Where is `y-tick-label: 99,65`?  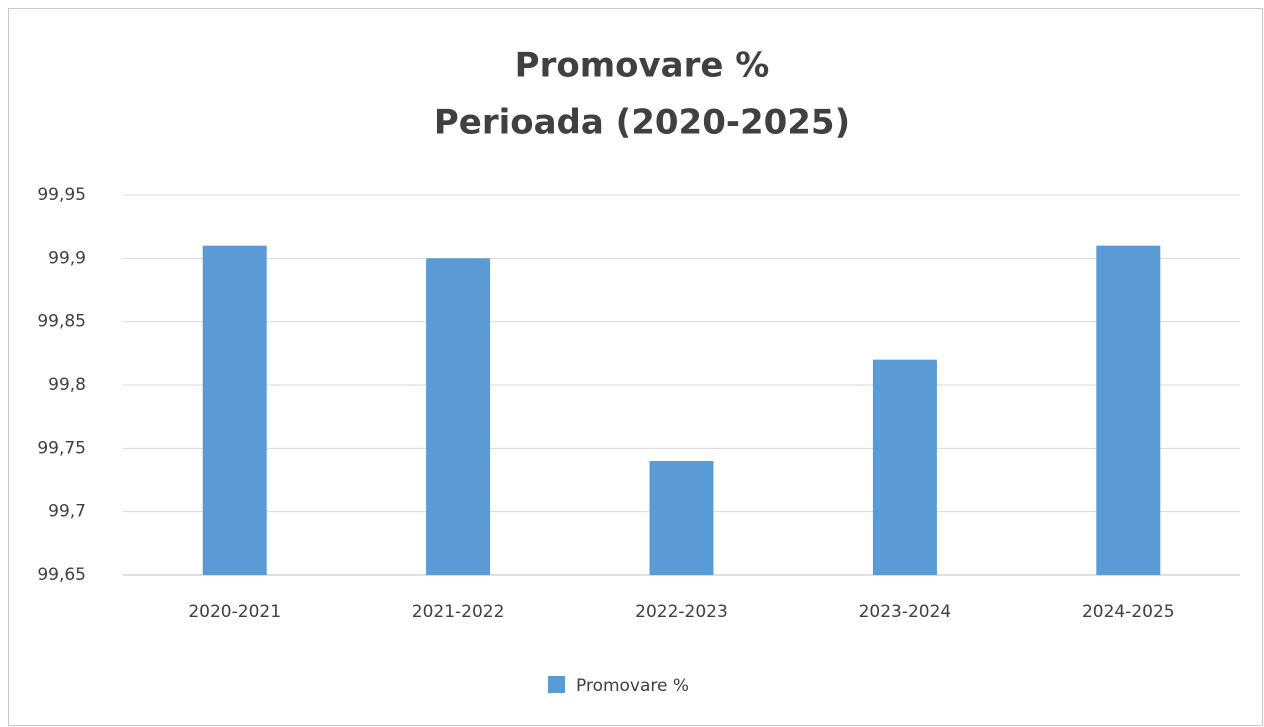
y-tick-label: 99,65 is located at coordinates (61, 575).